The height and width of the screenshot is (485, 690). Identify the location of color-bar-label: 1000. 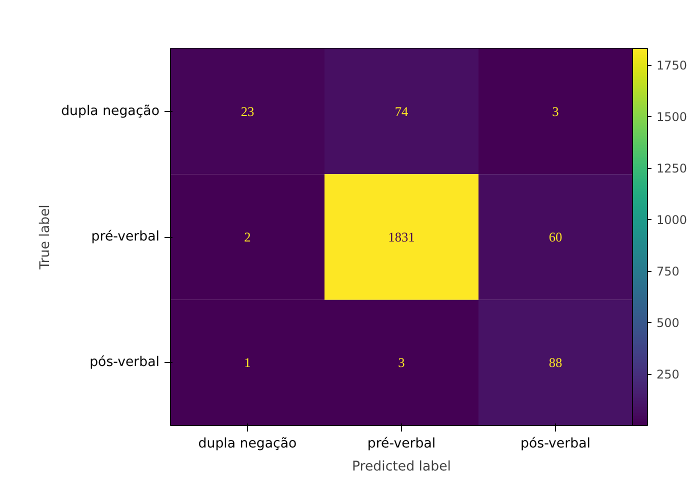
(672, 220).